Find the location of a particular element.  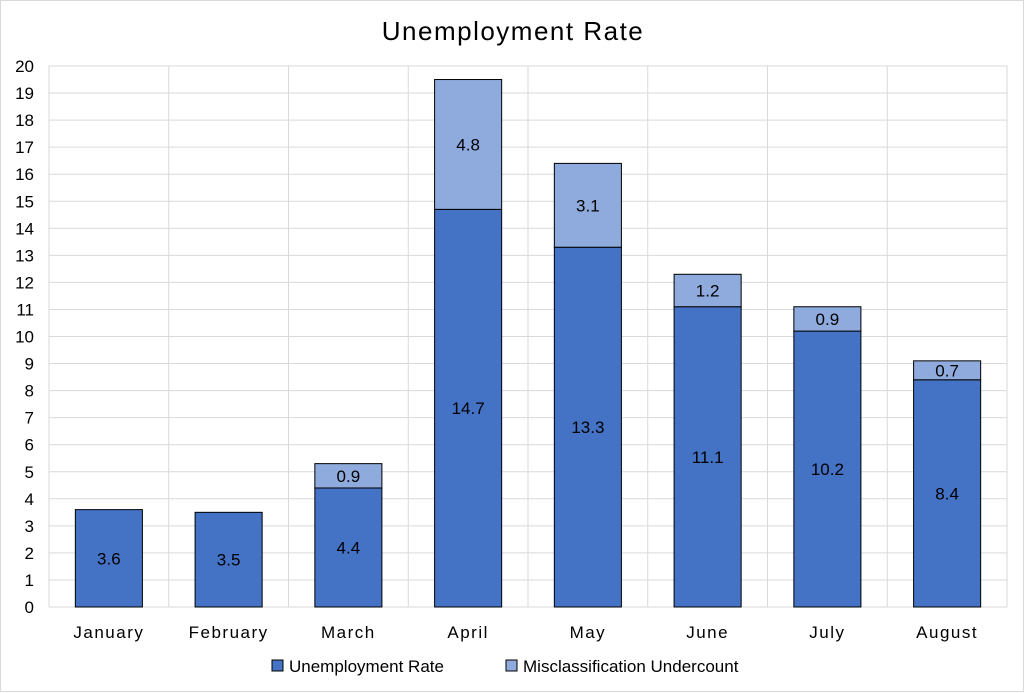

data-label: 11.1 is located at coordinates (708, 457).